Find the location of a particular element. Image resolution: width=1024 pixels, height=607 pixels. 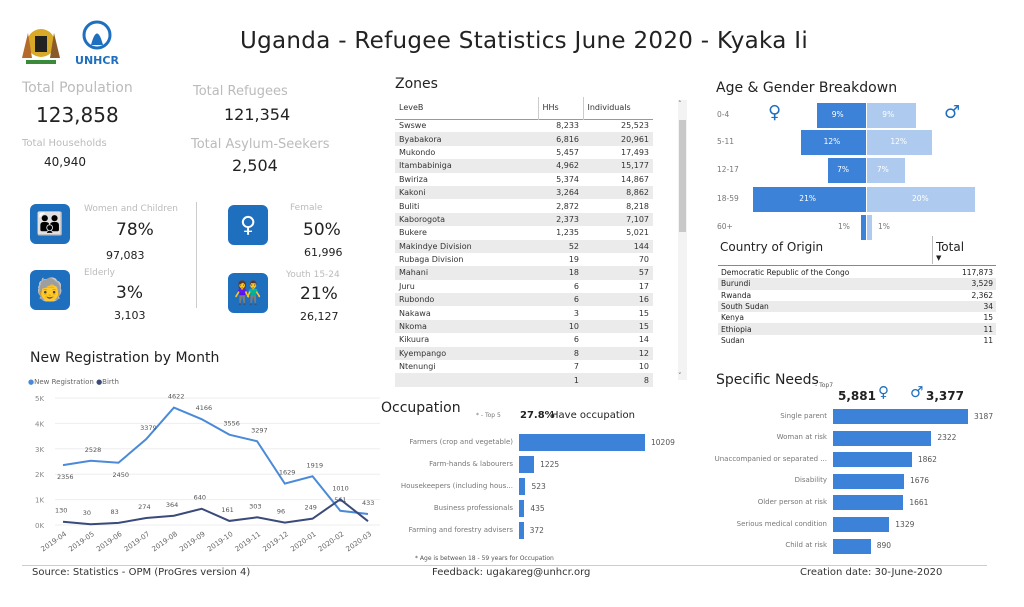

table-row: Ethiopia 11 is located at coordinates (857, 329).